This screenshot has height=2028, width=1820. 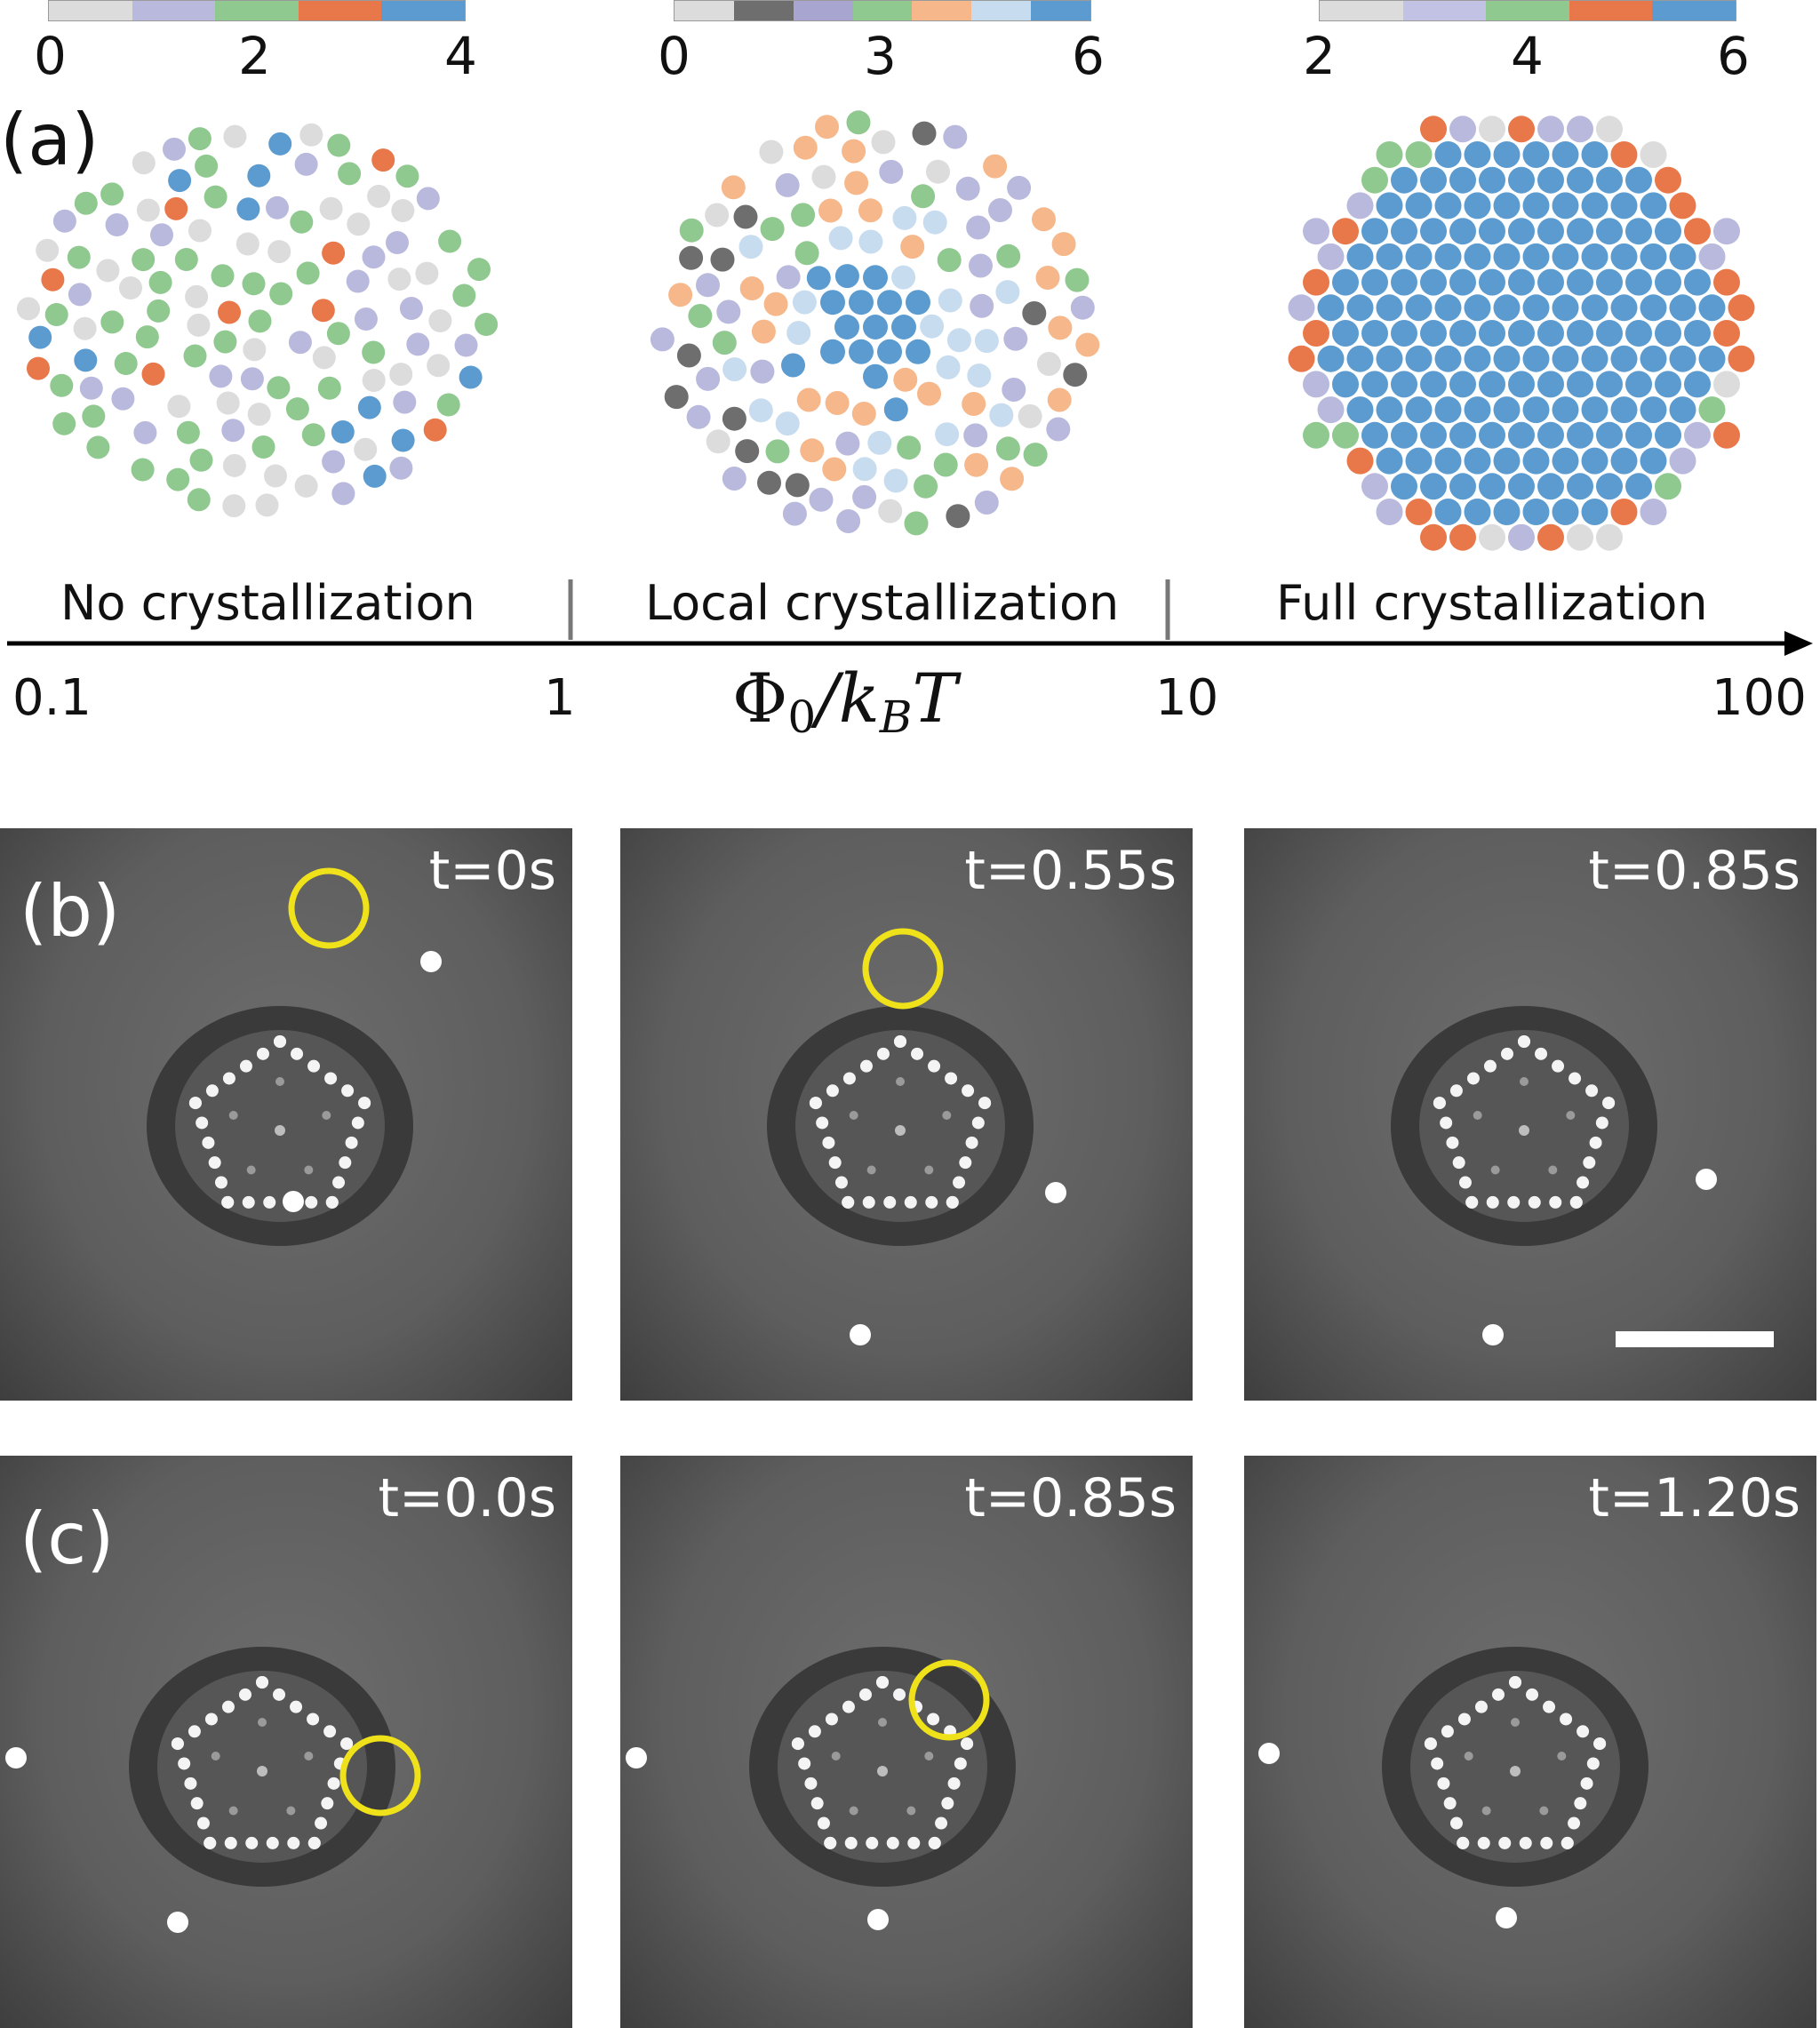 I want to click on micrograph-b-1: (b) t=0s, so click(x=286, y=1115).